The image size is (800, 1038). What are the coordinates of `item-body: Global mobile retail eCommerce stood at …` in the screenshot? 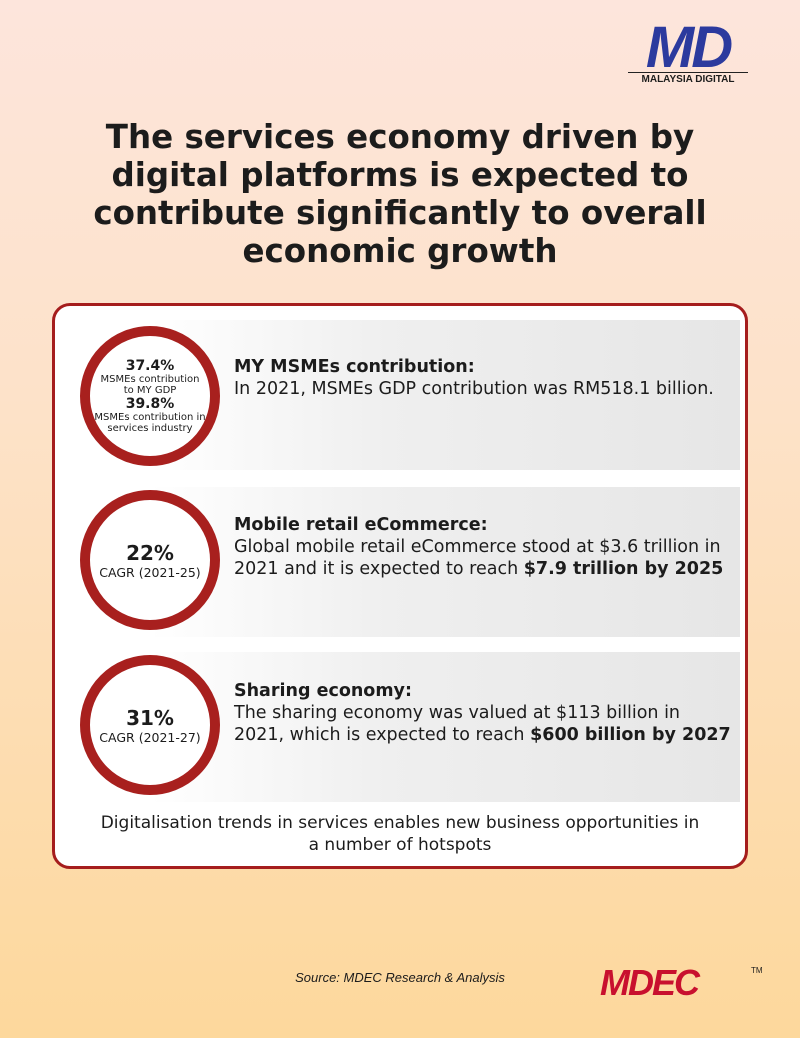 It's located at (477, 558).